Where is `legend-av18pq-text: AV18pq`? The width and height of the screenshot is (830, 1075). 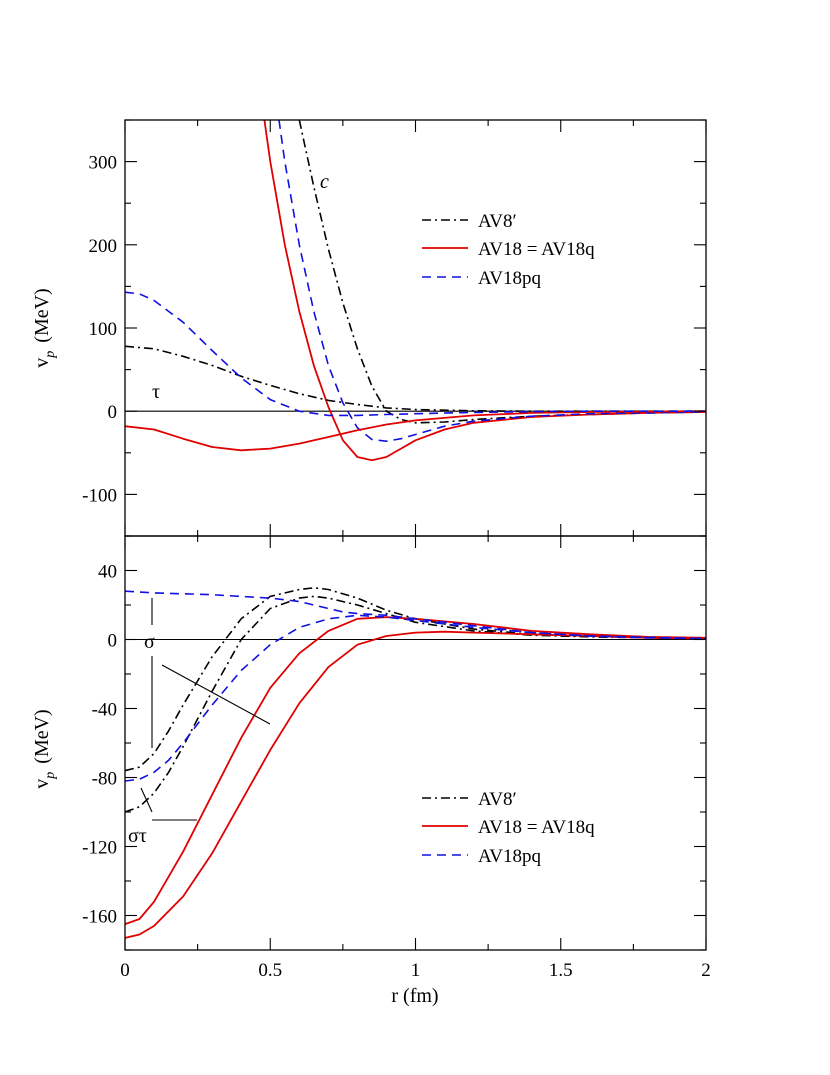
legend-av18pq-text: AV18pq is located at coordinates (509, 278).